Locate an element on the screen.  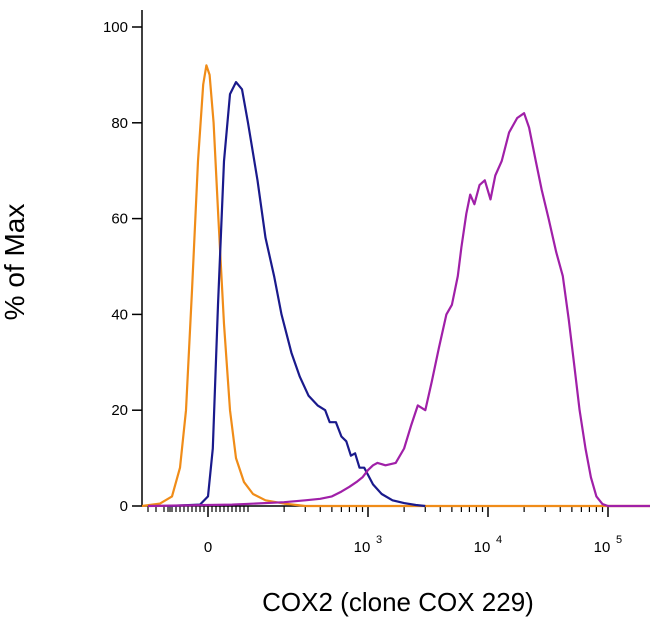
x-axis-title: COX2 (clone COX 229) is located at coordinates (398, 602).